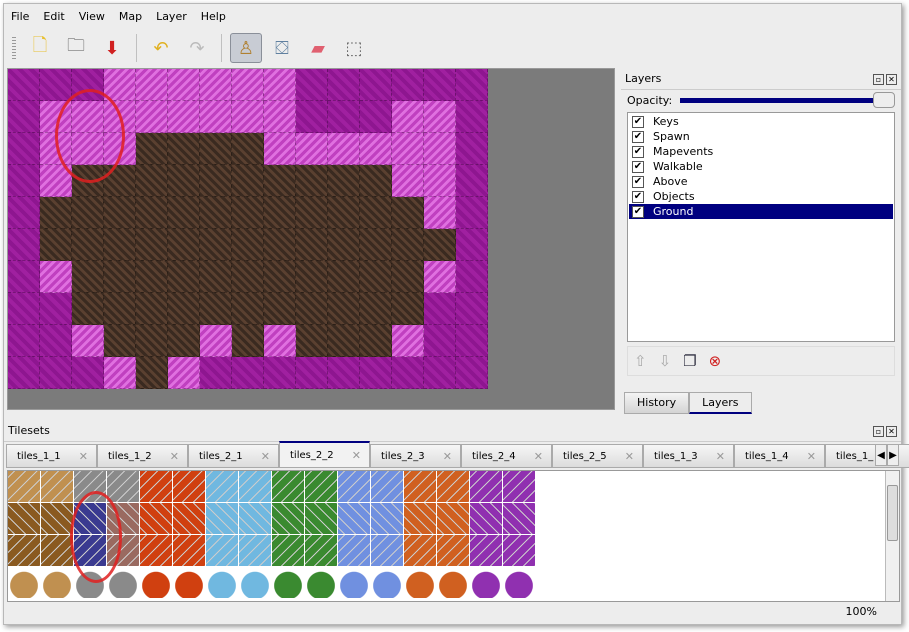  Describe the element at coordinates (761, 181) in the screenshot. I see `layer-item: ✔ Above` at that location.